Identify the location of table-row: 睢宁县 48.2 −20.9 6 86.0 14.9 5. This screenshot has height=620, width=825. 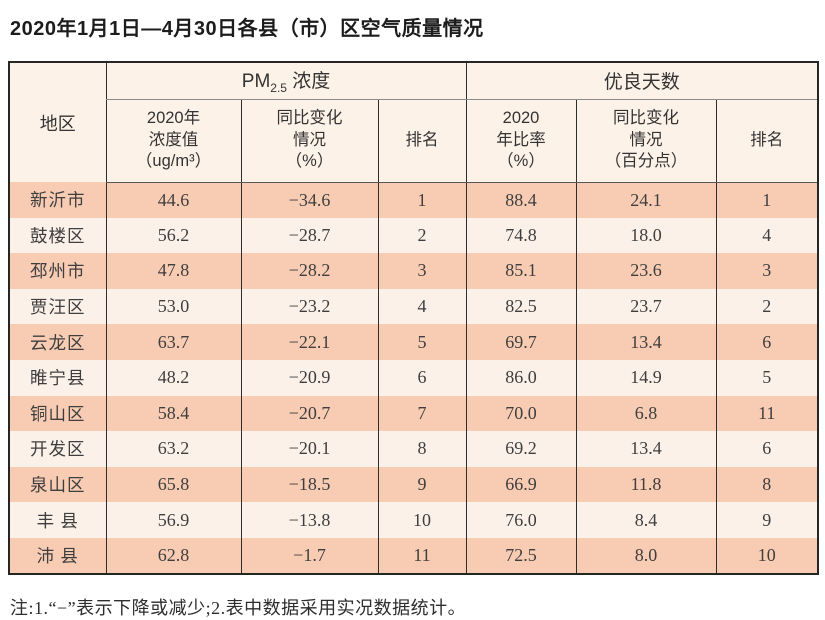
(413, 377).